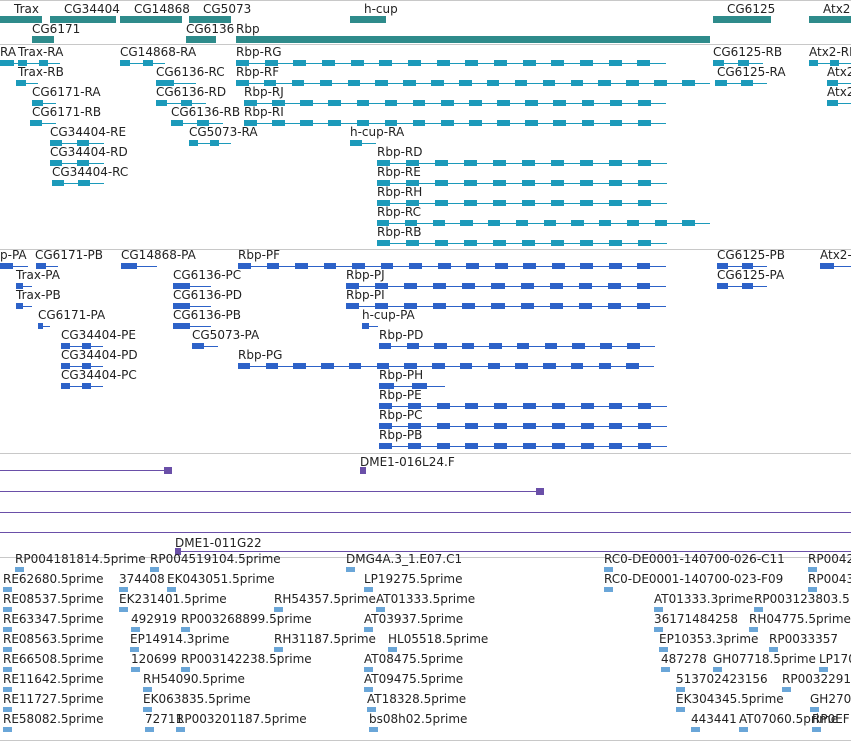 This screenshot has height=741, width=851. Describe the element at coordinates (404, 559) in the screenshot. I see `est-label: DMG4A.3_1.E07.C1` at that location.